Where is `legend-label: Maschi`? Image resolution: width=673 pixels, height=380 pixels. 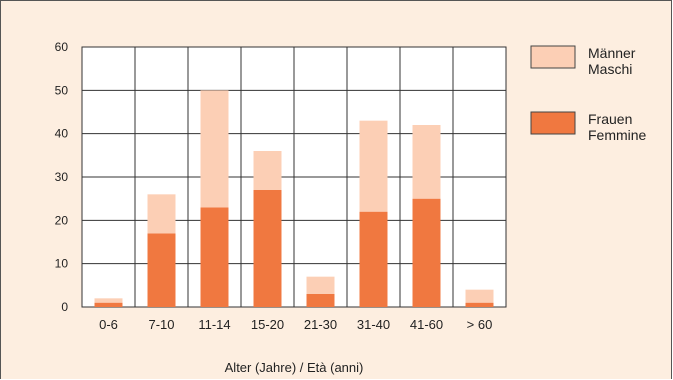
legend-label: Maschi is located at coordinates (610, 69).